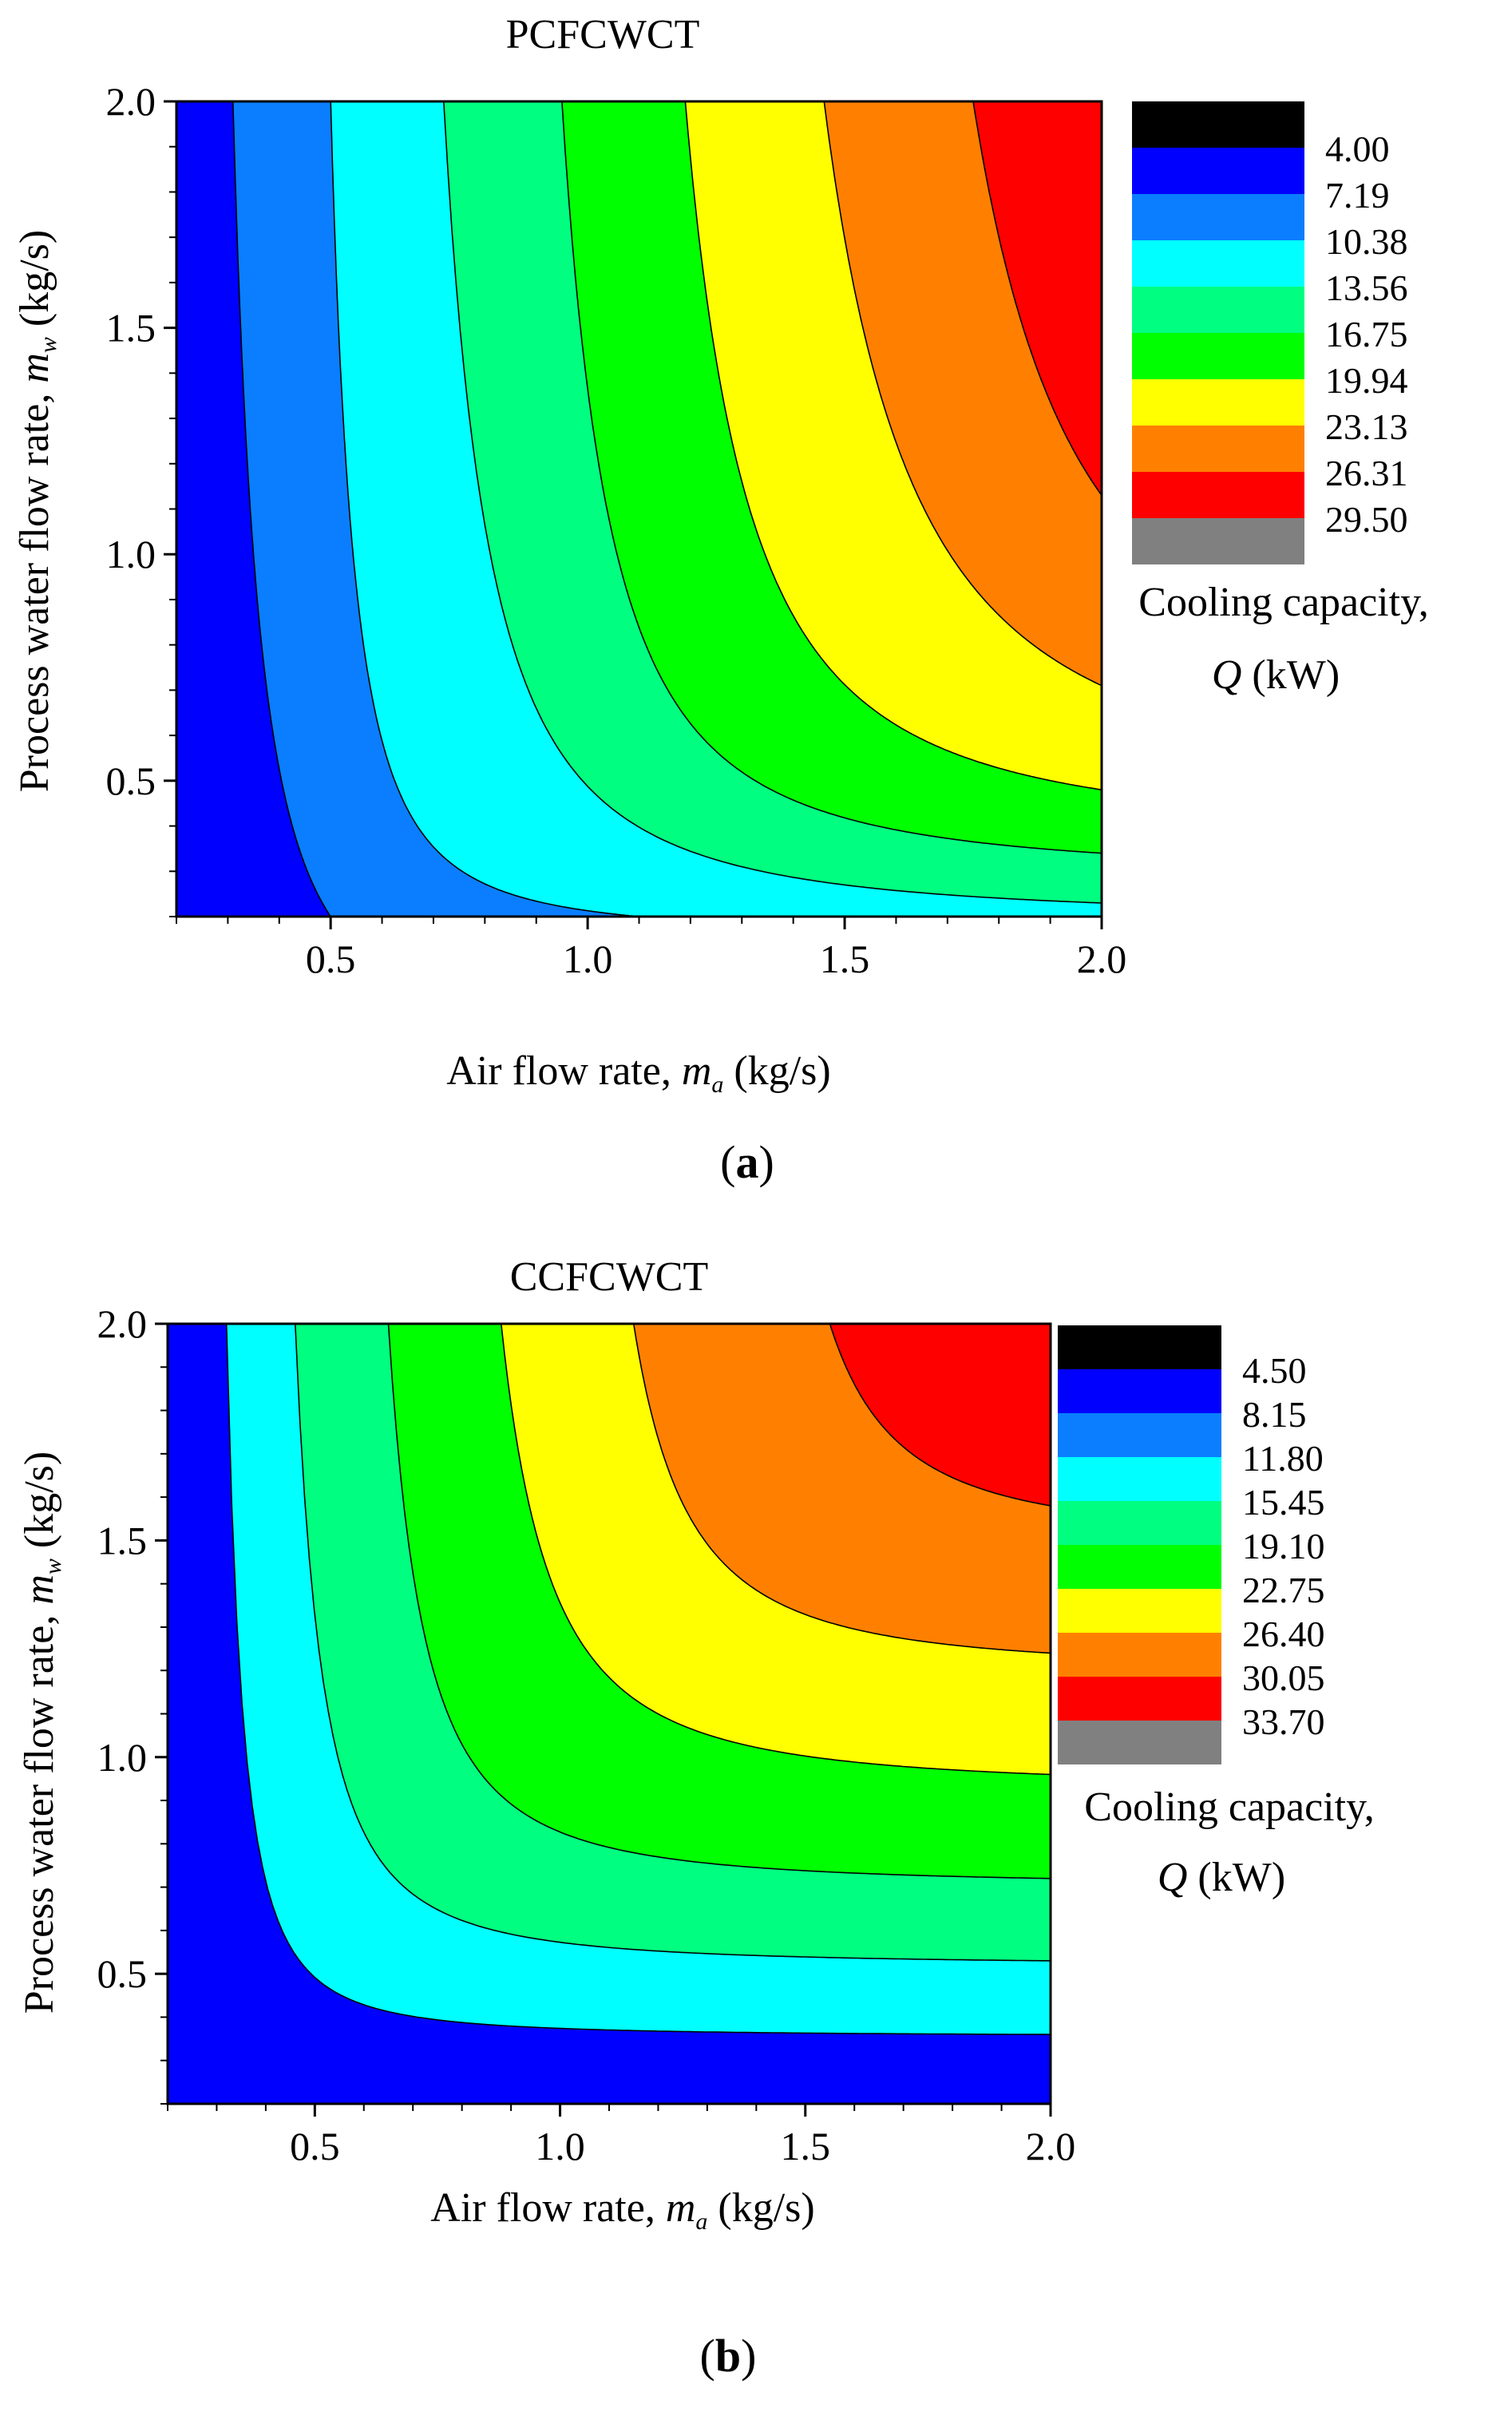 The height and width of the screenshot is (2412, 1512). Describe the element at coordinates (1283, 1503) in the screenshot. I see `legend-level-label: 15.45` at that location.